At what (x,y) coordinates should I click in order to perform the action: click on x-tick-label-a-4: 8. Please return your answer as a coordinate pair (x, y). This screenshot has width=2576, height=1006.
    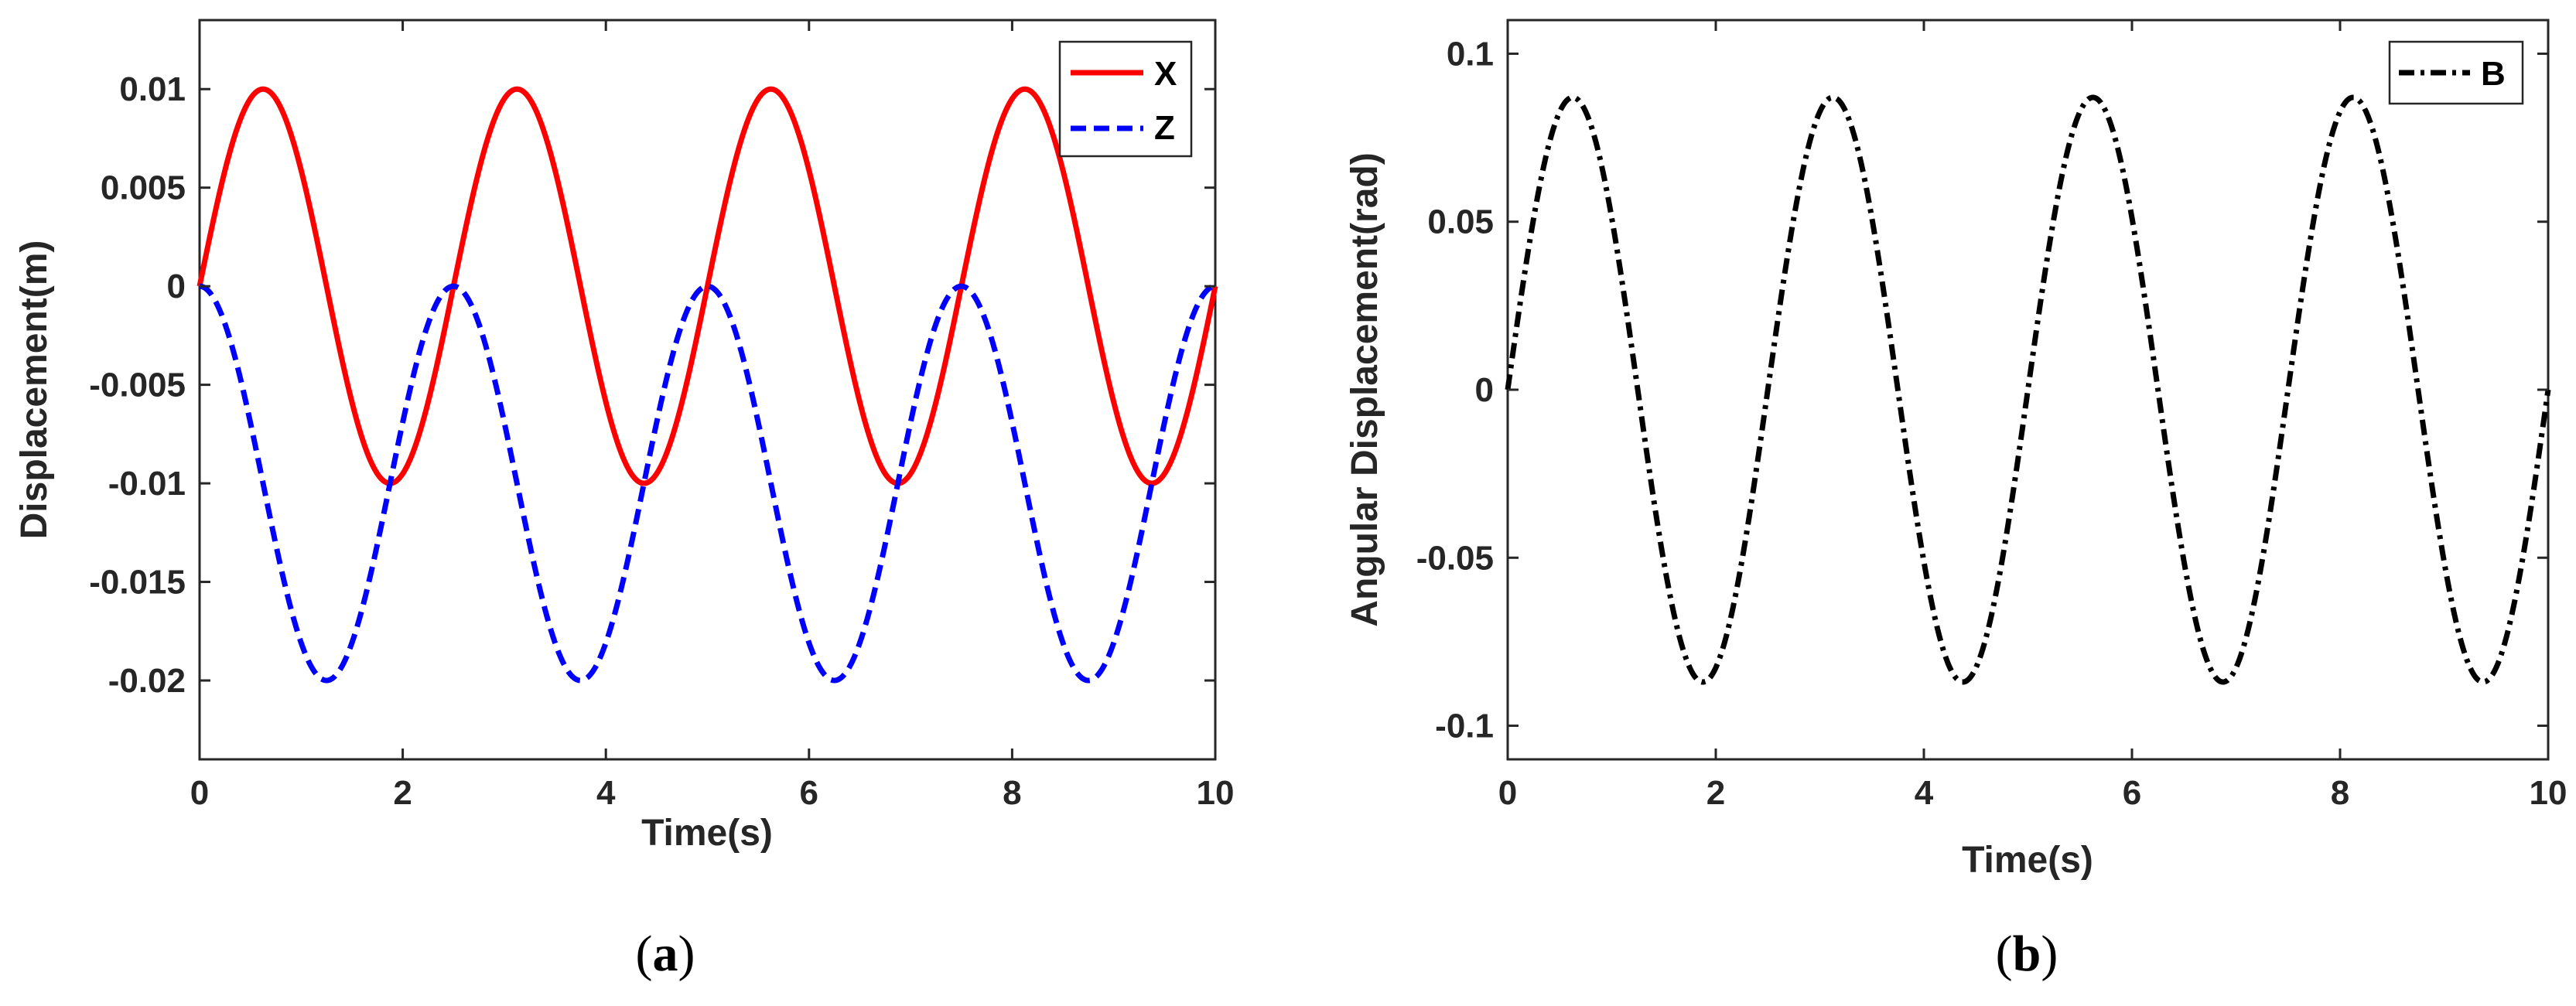
    Looking at the image, I should click on (1012, 793).